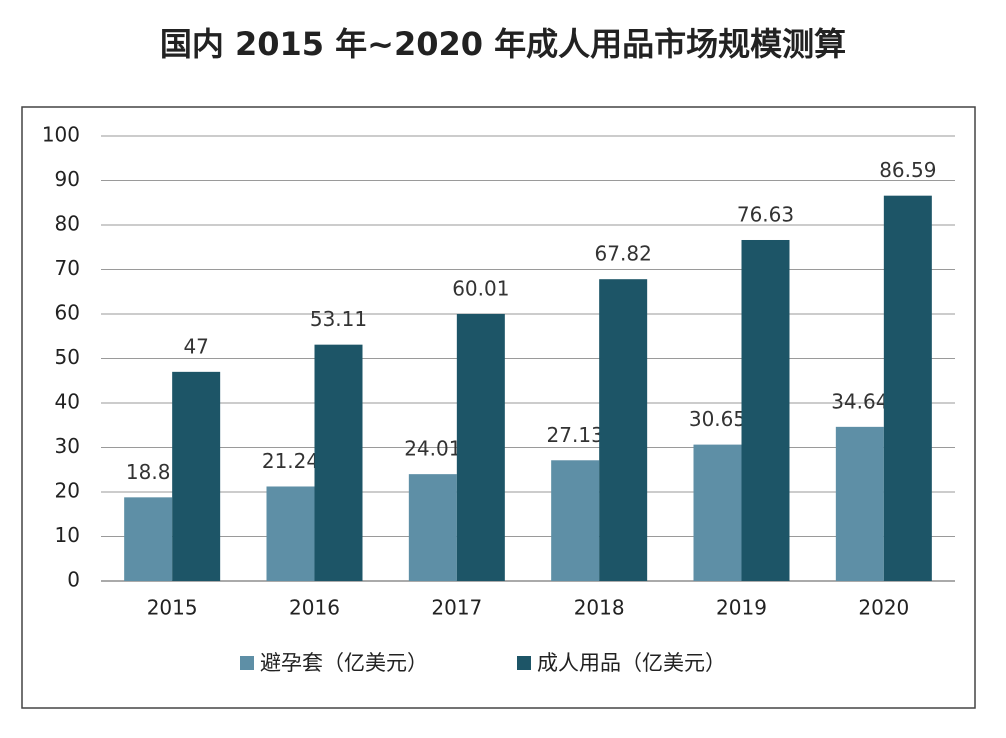 The image size is (1006, 738). Describe the element at coordinates (67, 313) in the screenshot. I see `y-tick-label: 60` at that location.